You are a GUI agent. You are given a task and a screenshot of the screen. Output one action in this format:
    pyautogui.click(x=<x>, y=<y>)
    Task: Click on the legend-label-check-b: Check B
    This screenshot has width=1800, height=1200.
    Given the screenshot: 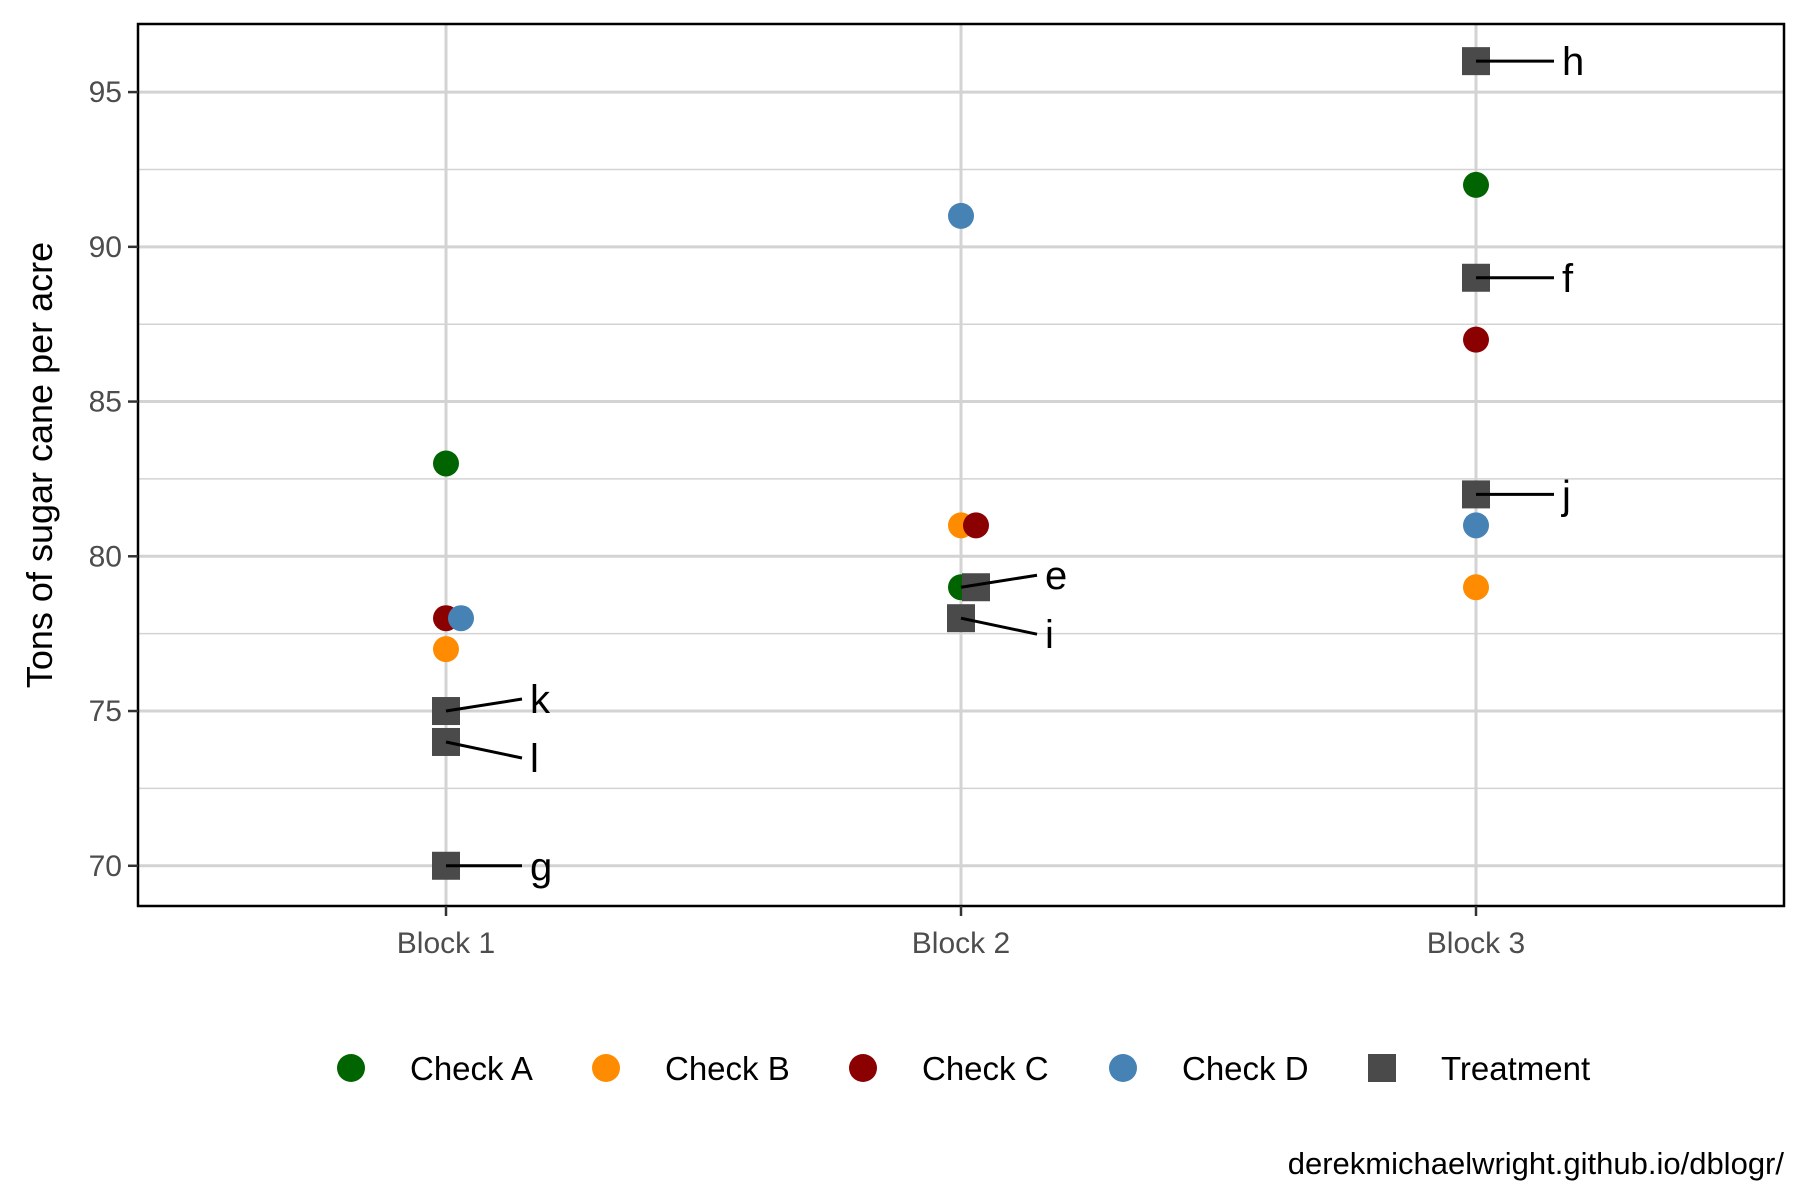 What is the action you would take?
    pyautogui.click(x=727, y=1068)
    